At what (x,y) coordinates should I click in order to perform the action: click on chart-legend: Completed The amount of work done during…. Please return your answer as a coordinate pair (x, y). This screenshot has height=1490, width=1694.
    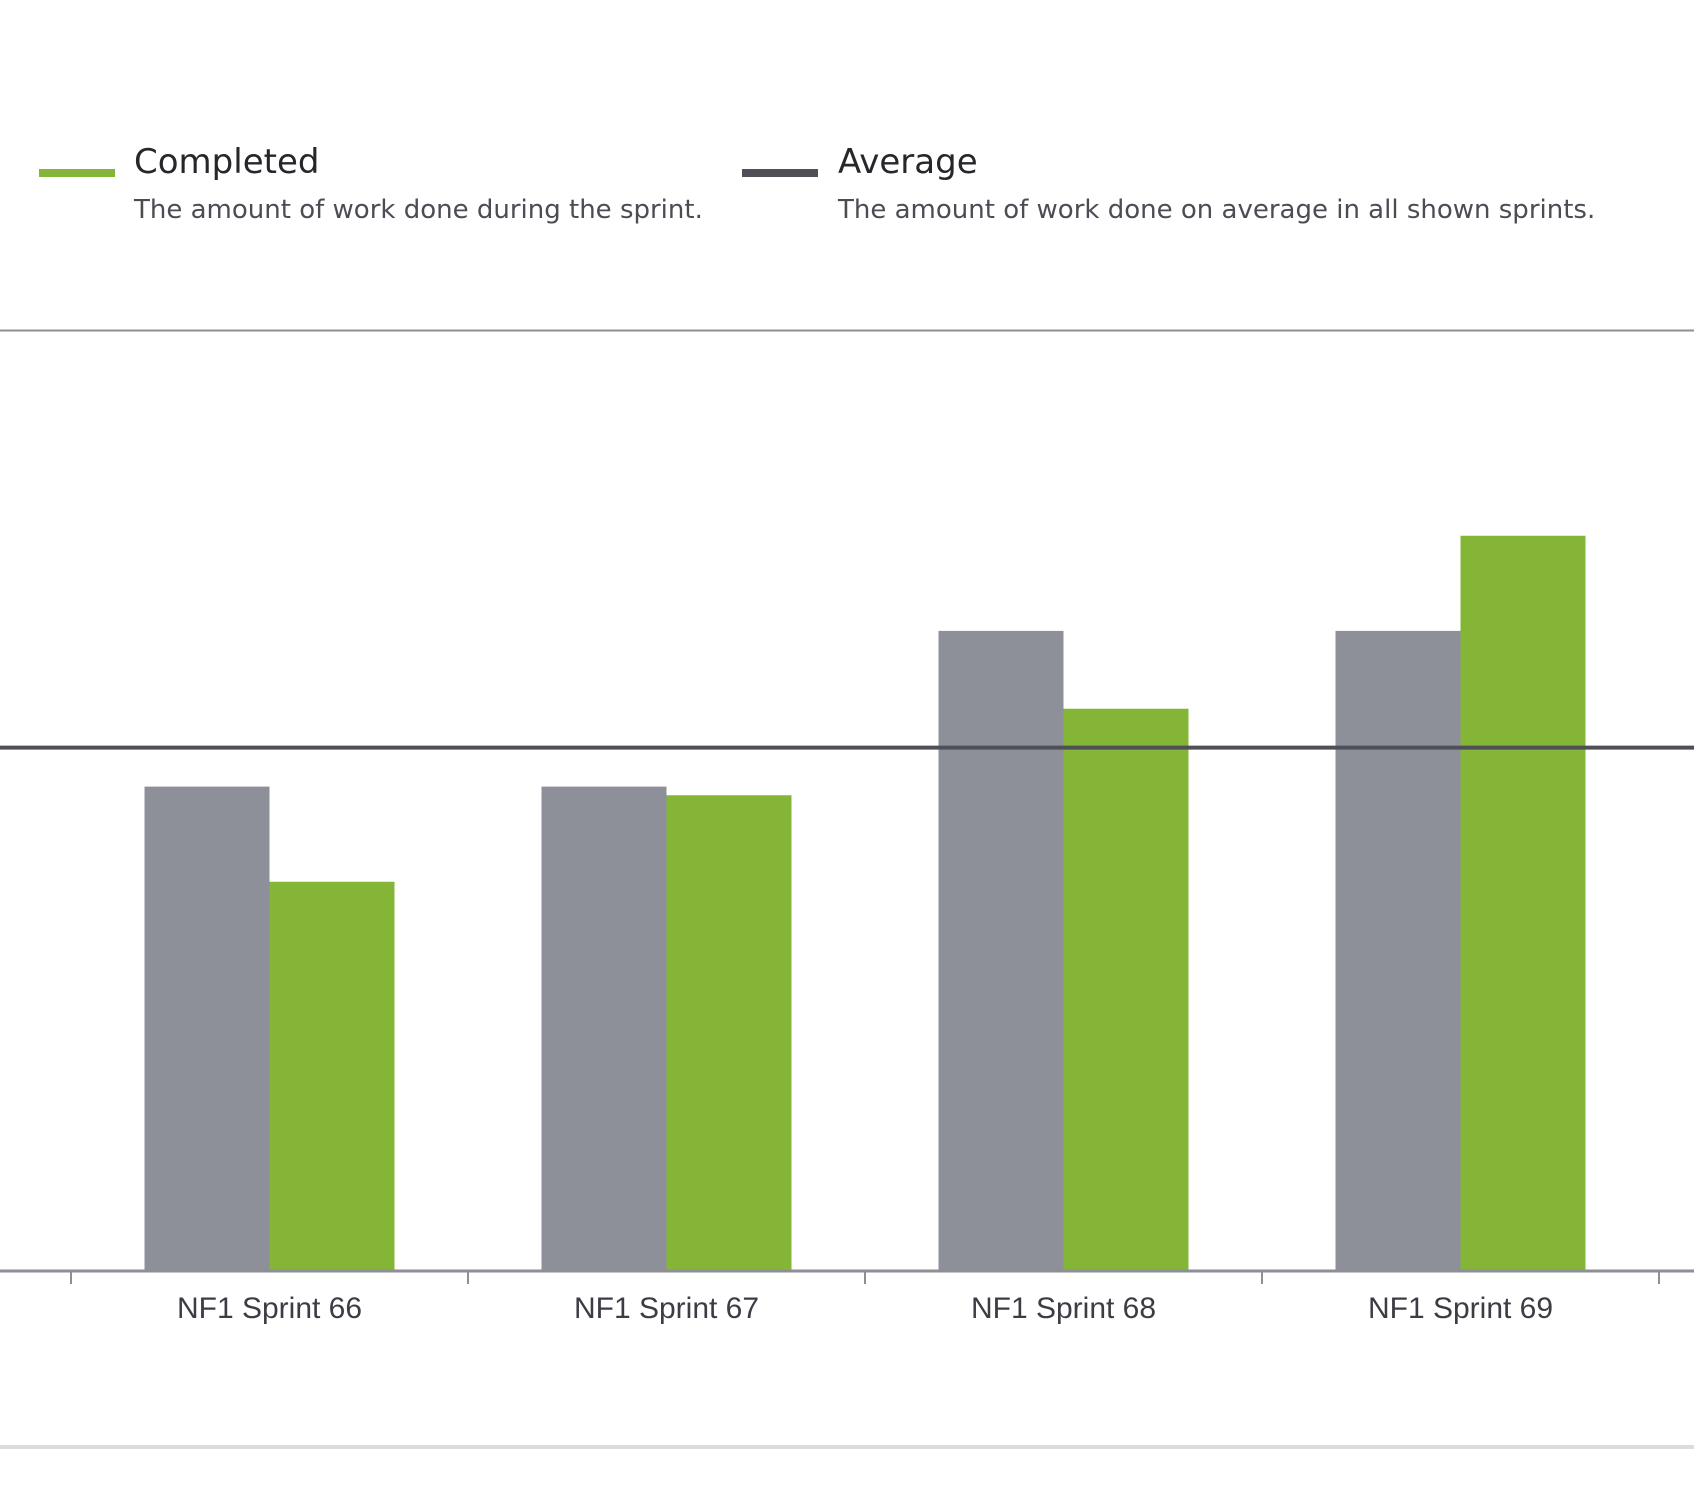
    Looking at the image, I should click on (847, 192).